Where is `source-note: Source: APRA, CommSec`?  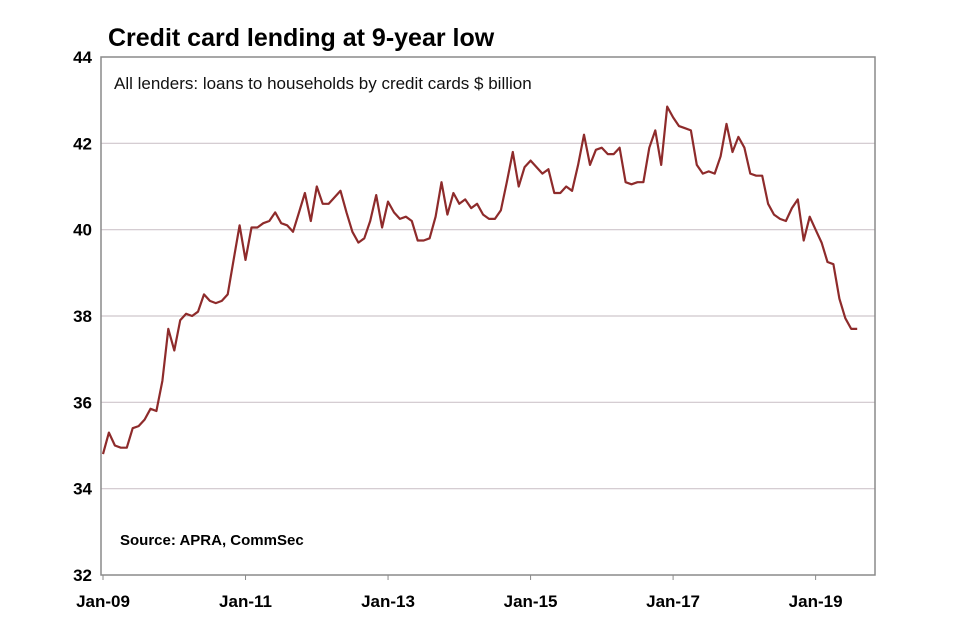
source-note: Source: APRA, CommSec is located at coordinates (212, 540).